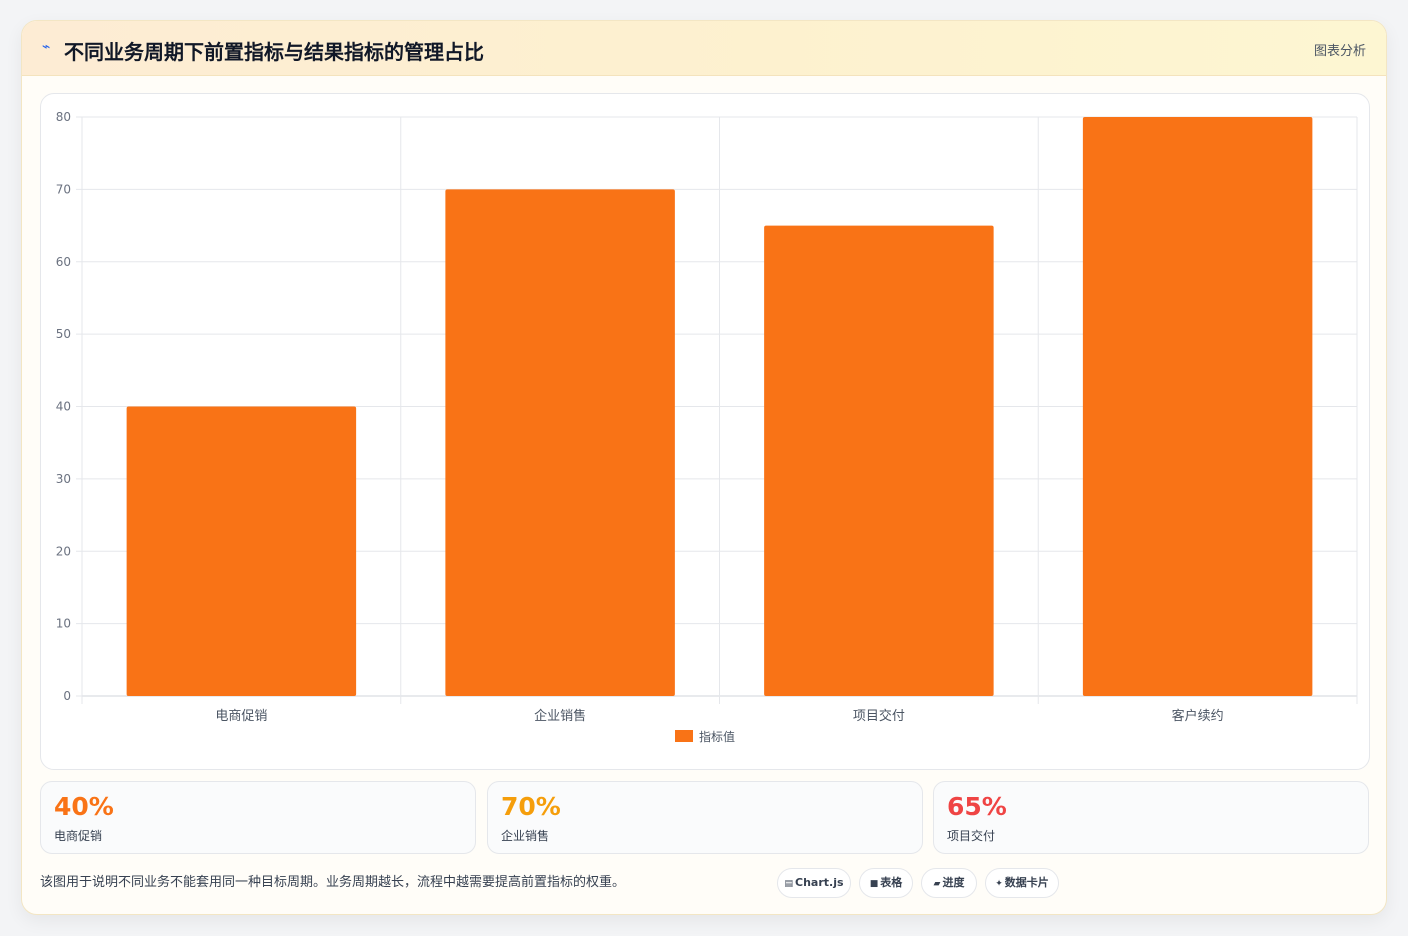 This screenshot has height=936, width=1408. What do you see at coordinates (891, 882) in the screenshot?
I see `chip-label: 表格` at bounding box center [891, 882].